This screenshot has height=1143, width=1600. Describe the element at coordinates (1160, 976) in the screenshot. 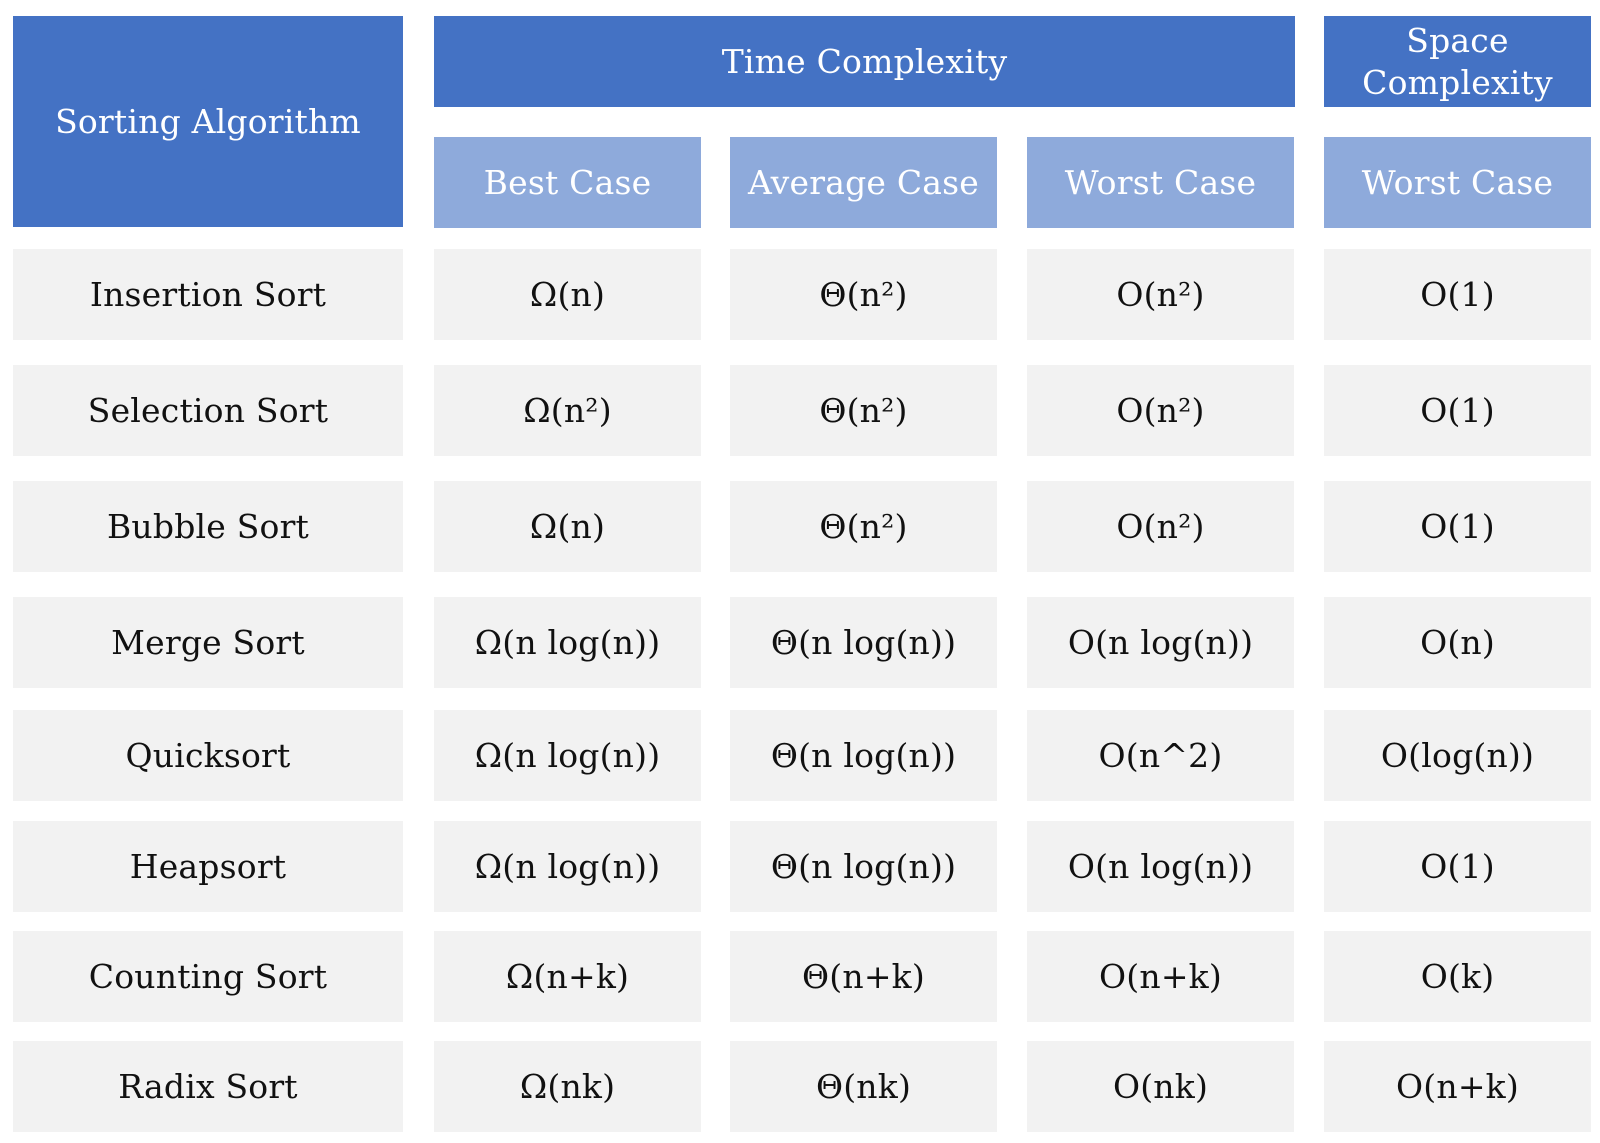

I see `worst-case-time-cell: O(n+k)` at that location.